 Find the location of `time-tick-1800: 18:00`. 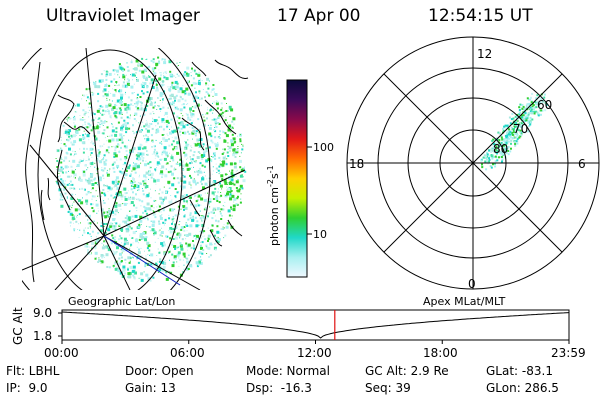

time-tick-1800: 18:00 is located at coordinates (440, 353).